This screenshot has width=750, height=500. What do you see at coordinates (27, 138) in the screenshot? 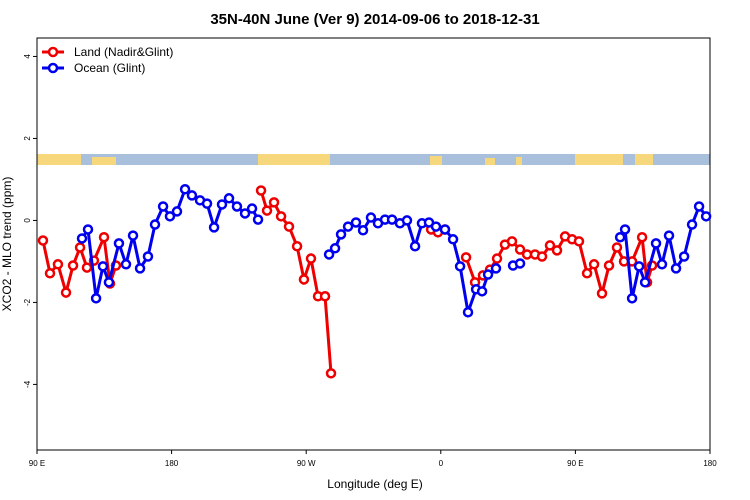
I see `y-tick-label: 2` at bounding box center [27, 138].